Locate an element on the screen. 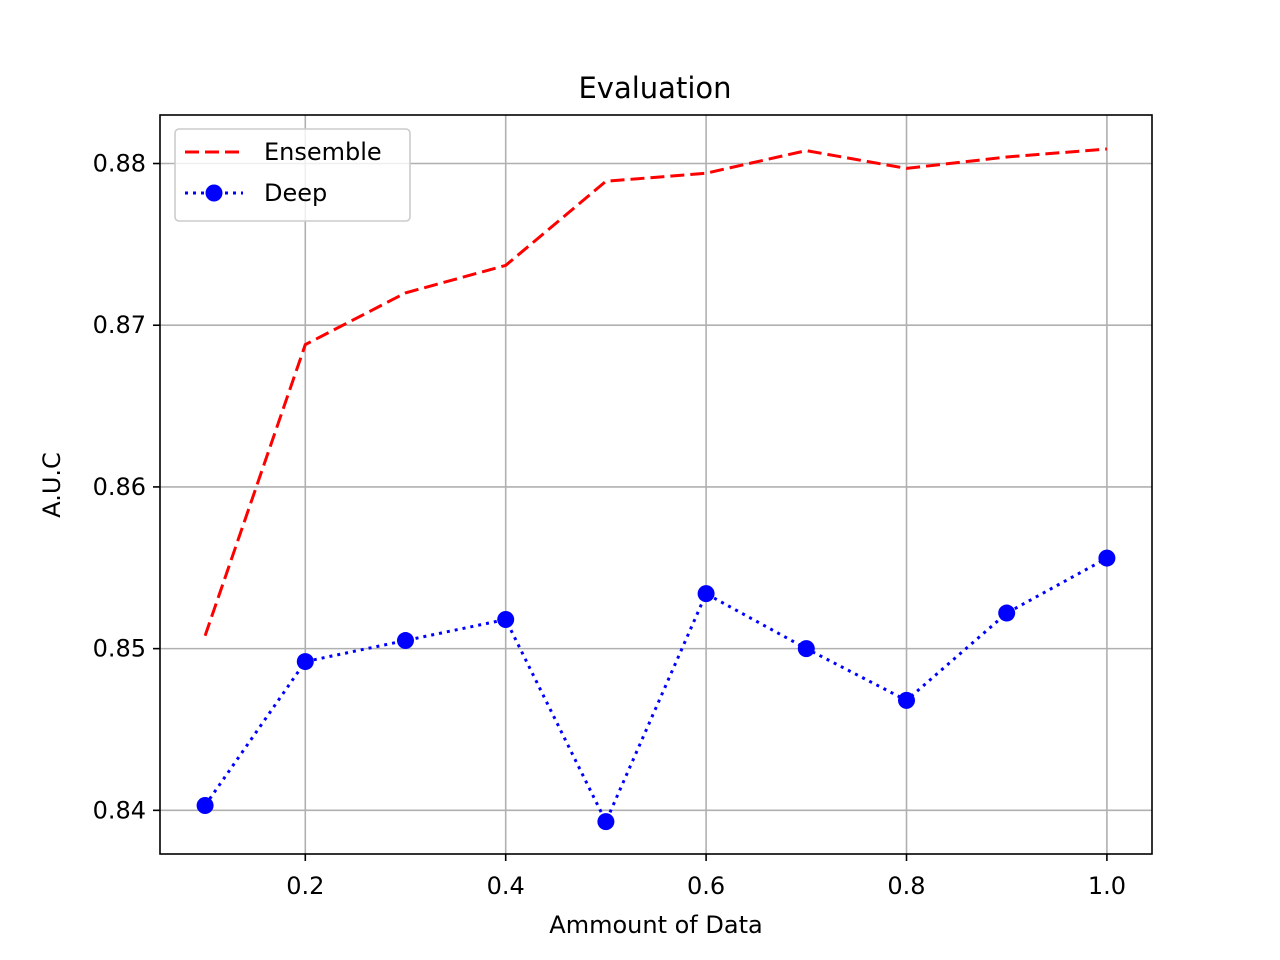 This screenshot has width=1280, height=960. x-tick-label: 0.4 is located at coordinates (506, 886).